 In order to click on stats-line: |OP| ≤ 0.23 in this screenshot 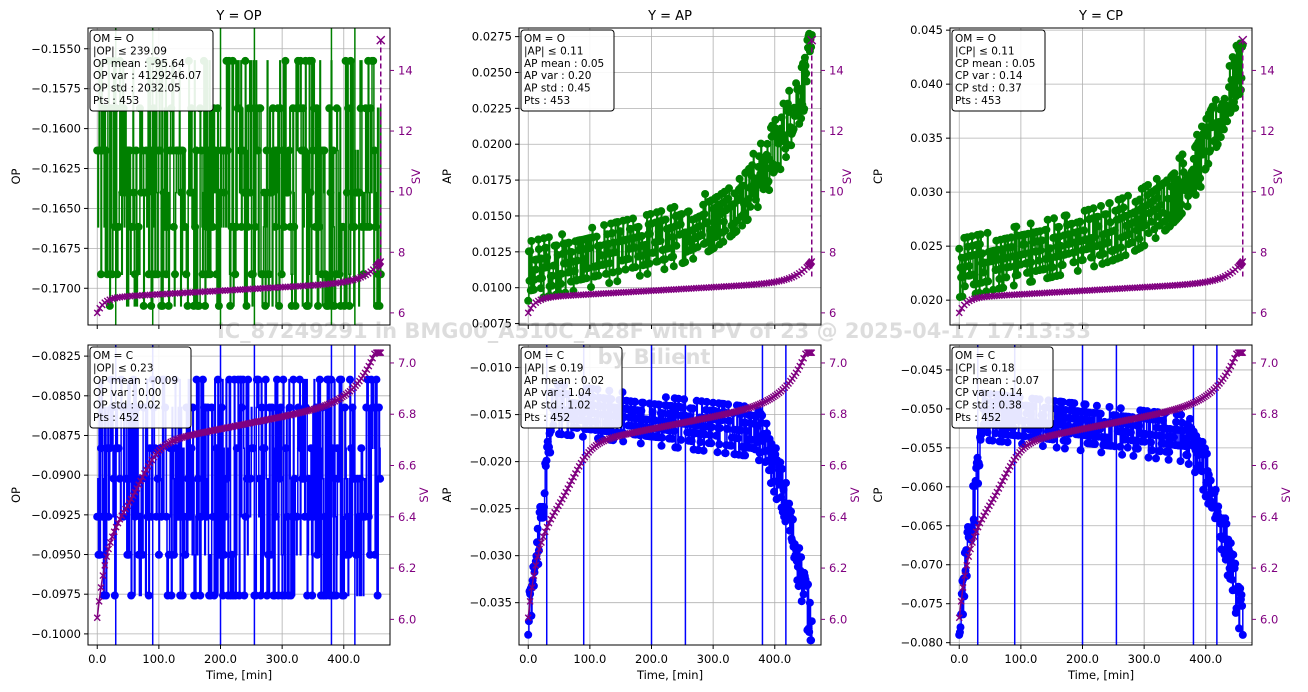, I will do `click(123, 368)`.